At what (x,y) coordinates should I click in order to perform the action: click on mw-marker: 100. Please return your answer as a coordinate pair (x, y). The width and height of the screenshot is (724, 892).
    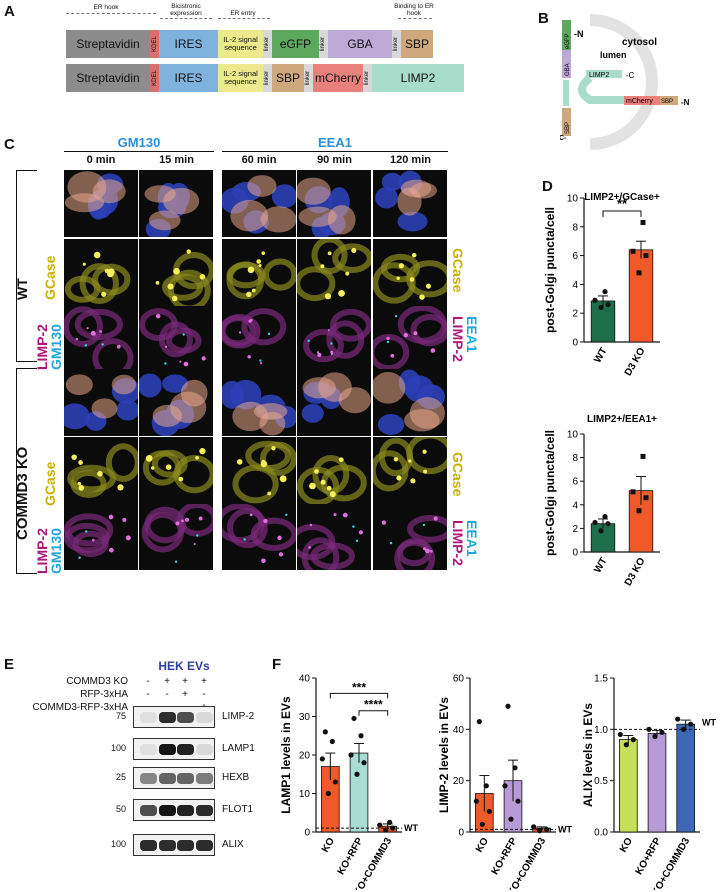
    Looking at the image, I should click on (118, 844).